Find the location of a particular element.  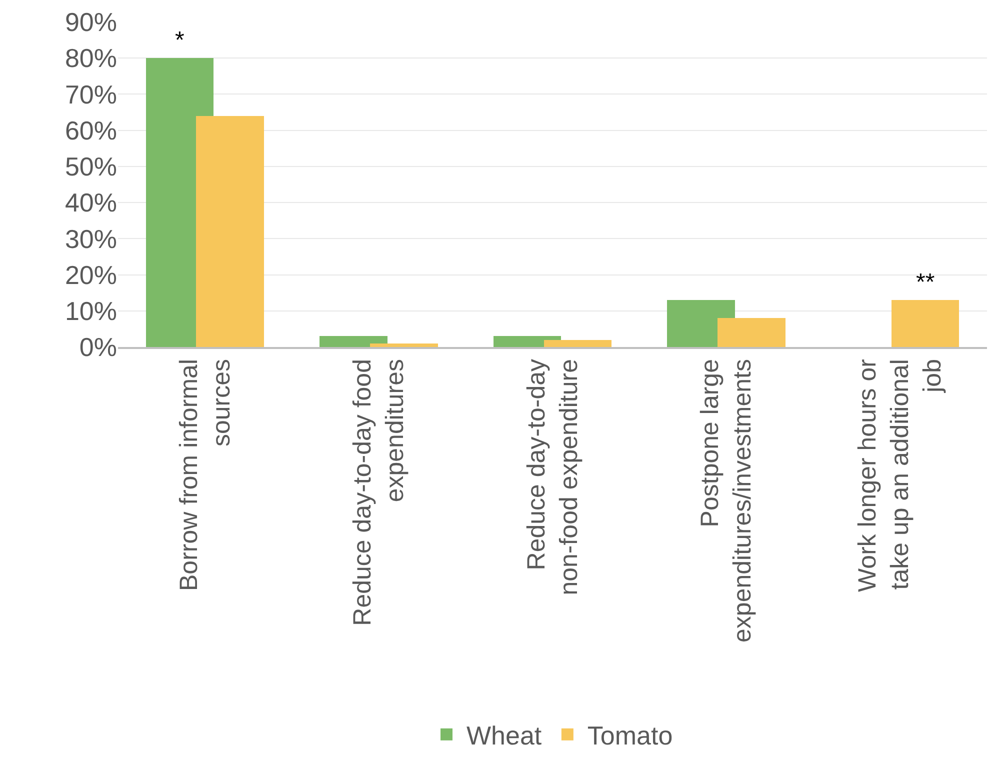

y-tick-label: 80% is located at coordinates (90, 58).